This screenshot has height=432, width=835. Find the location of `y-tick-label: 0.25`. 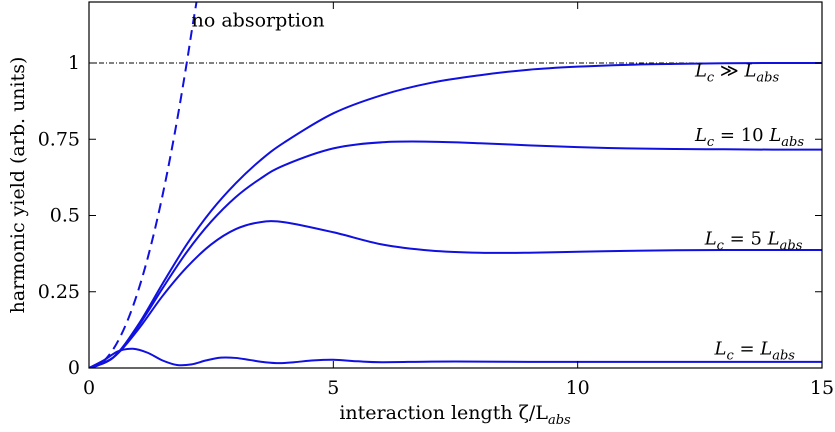

y-tick-label: 0.25 is located at coordinates (59, 292).